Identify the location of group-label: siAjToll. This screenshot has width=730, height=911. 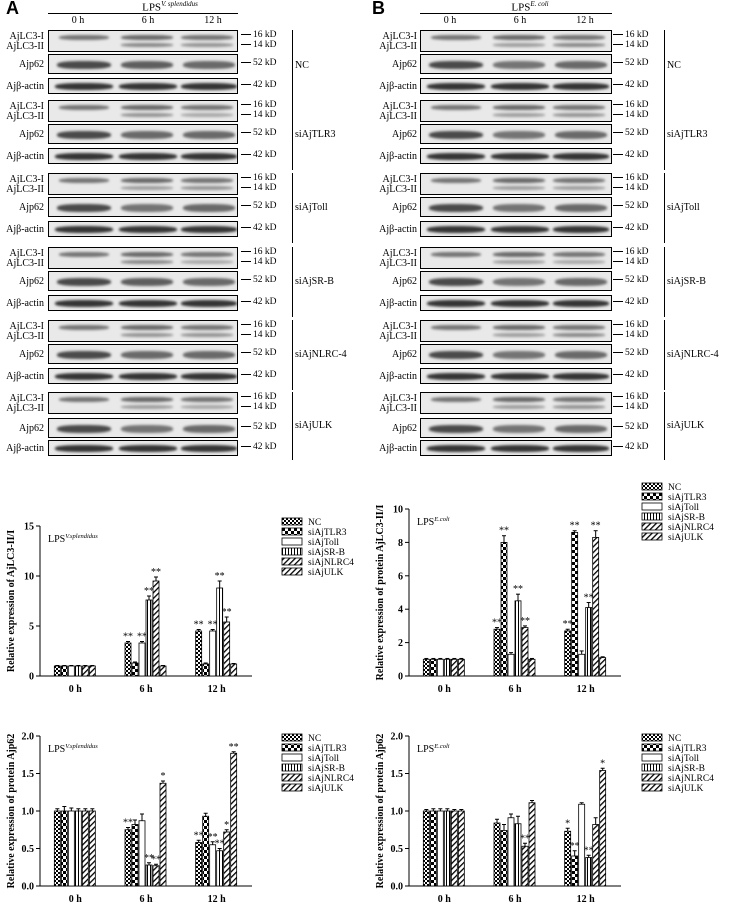
(683, 207).